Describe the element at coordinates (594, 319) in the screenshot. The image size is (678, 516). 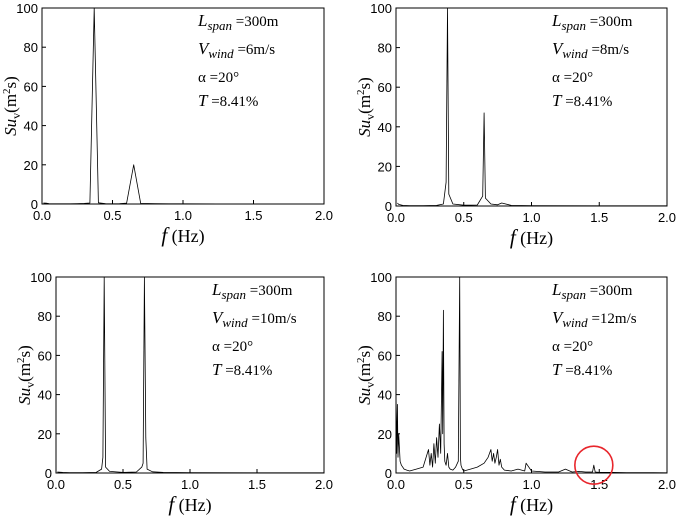
I see `wind-annotation: Vwind =12m/s` at that location.